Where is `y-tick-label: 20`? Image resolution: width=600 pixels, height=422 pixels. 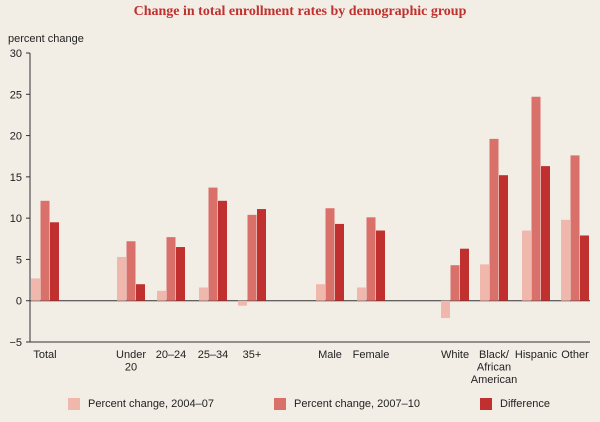 y-tick-label: 20 is located at coordinates (16, 137).